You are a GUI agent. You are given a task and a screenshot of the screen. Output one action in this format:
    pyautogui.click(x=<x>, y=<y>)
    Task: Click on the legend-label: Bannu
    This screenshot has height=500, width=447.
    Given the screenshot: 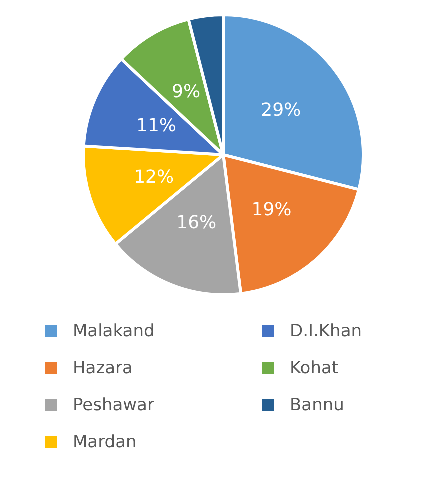 What is the action you would take?
    pyautogui.click(x=317, y=406)
    